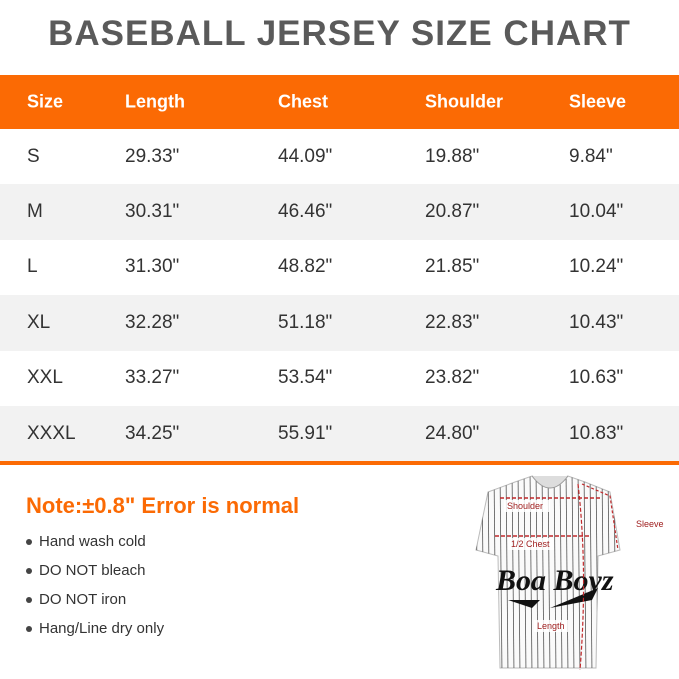  Describe the element at coordinates (650, 524) in the screenshot. I see `sleeve-label: Sleeve` at that location.